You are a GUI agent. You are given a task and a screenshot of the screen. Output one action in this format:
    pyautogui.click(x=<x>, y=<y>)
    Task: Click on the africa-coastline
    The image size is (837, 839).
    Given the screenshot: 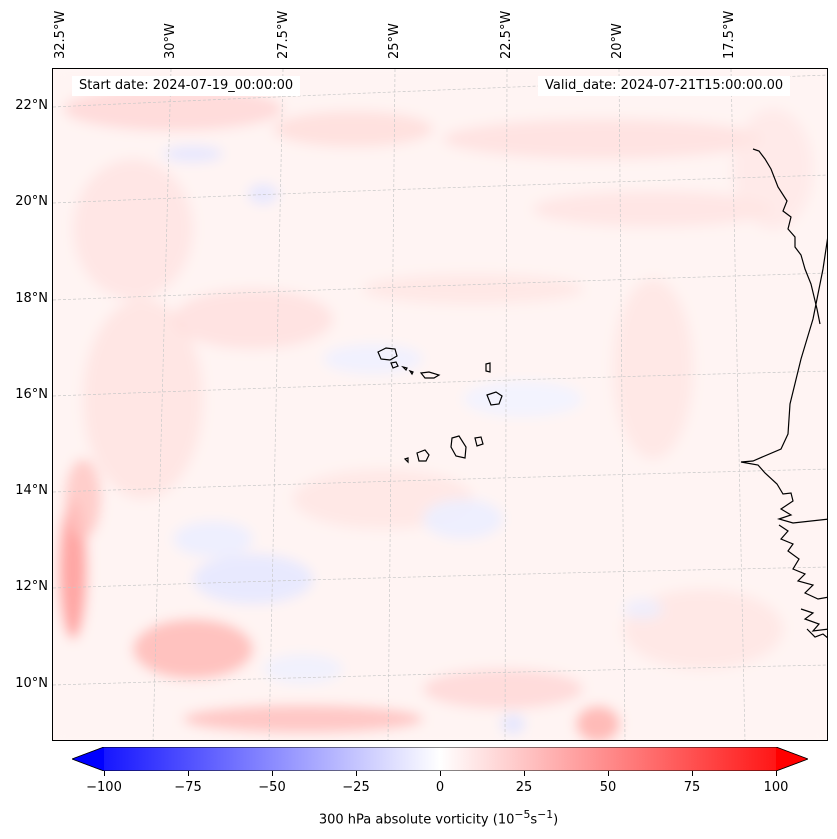 What is the action you would take?
    pyautogui.click(x=783, y=393)
    